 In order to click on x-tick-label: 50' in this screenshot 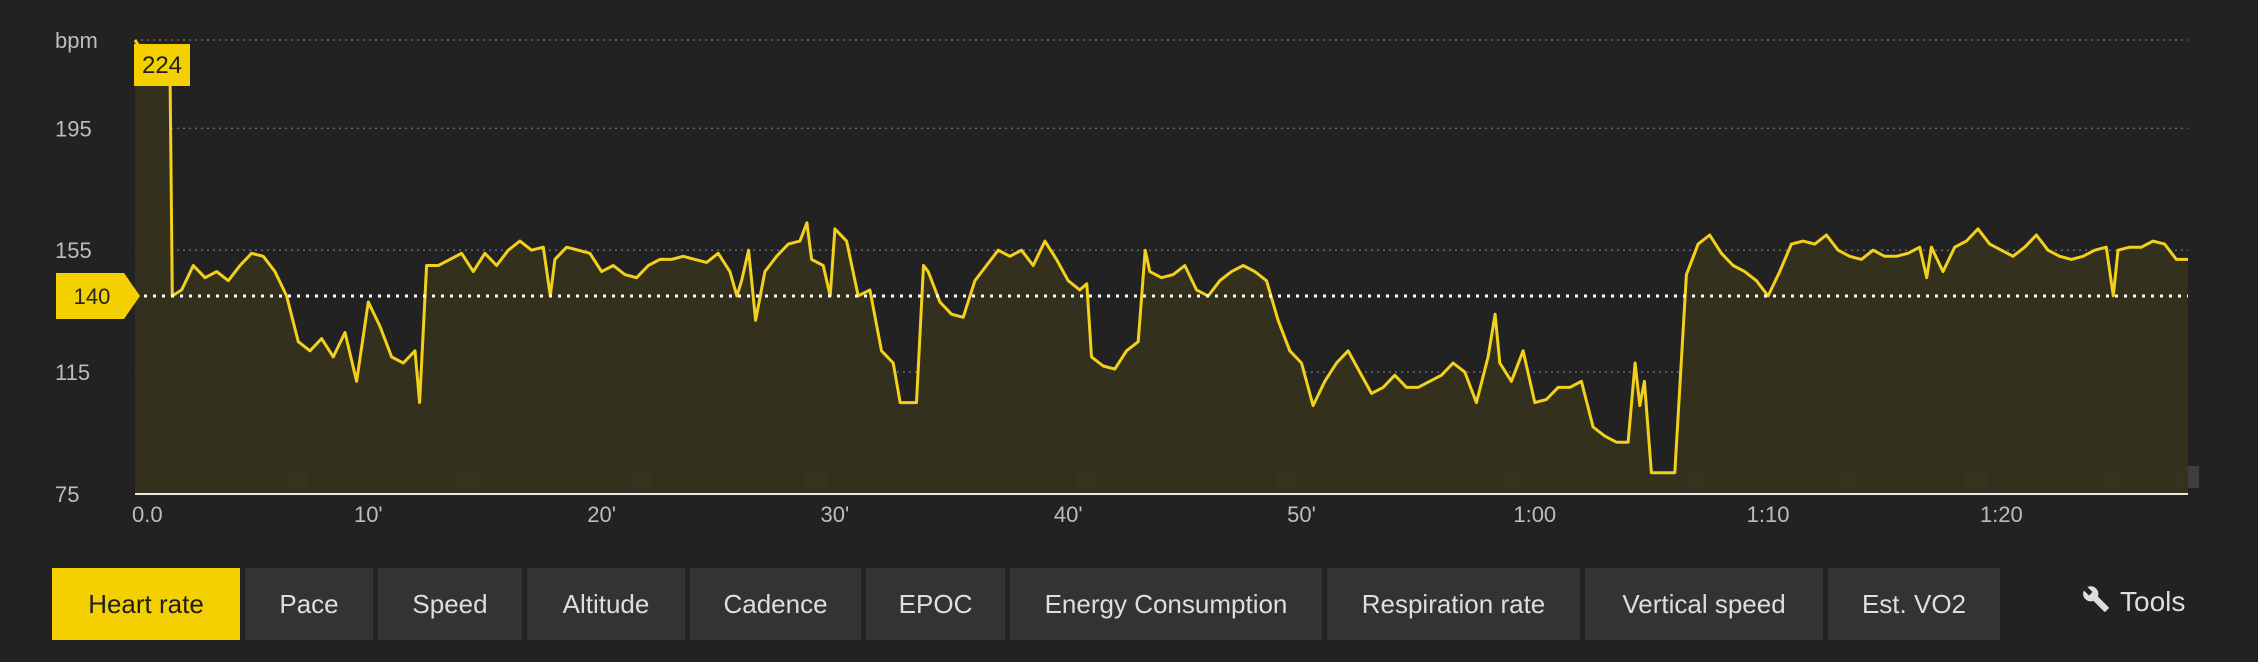, I will do `click(1301, 514)`.